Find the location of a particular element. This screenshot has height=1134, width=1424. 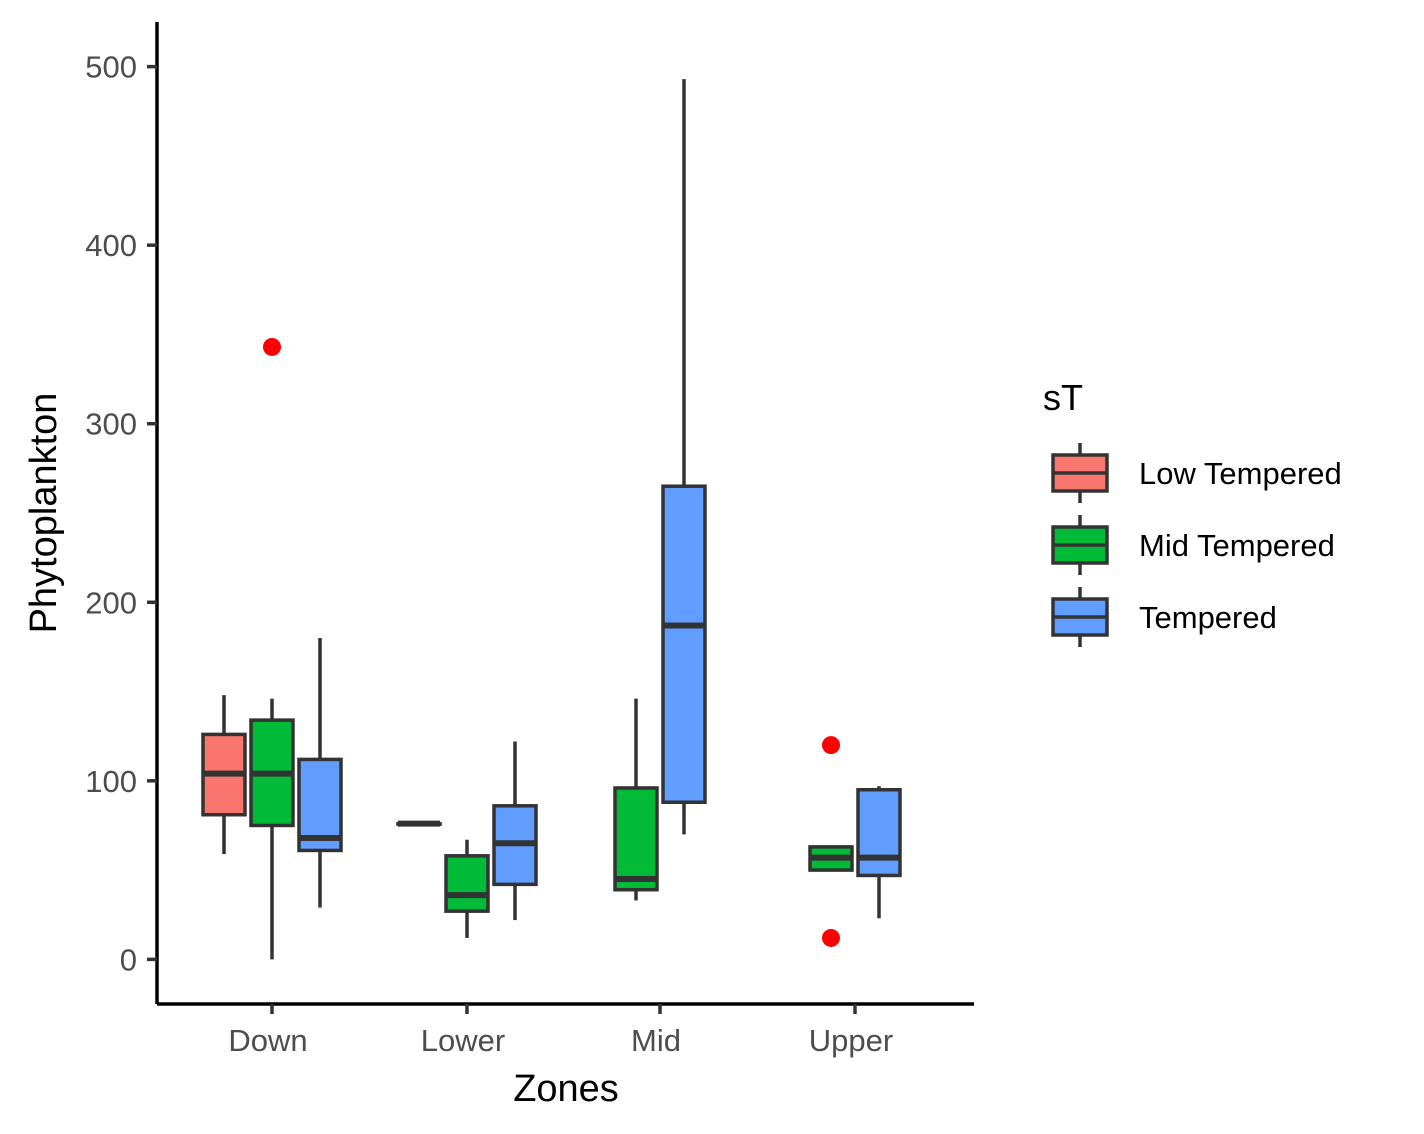

legend-label: Low Tempered is located at coordinates (1240, 473).